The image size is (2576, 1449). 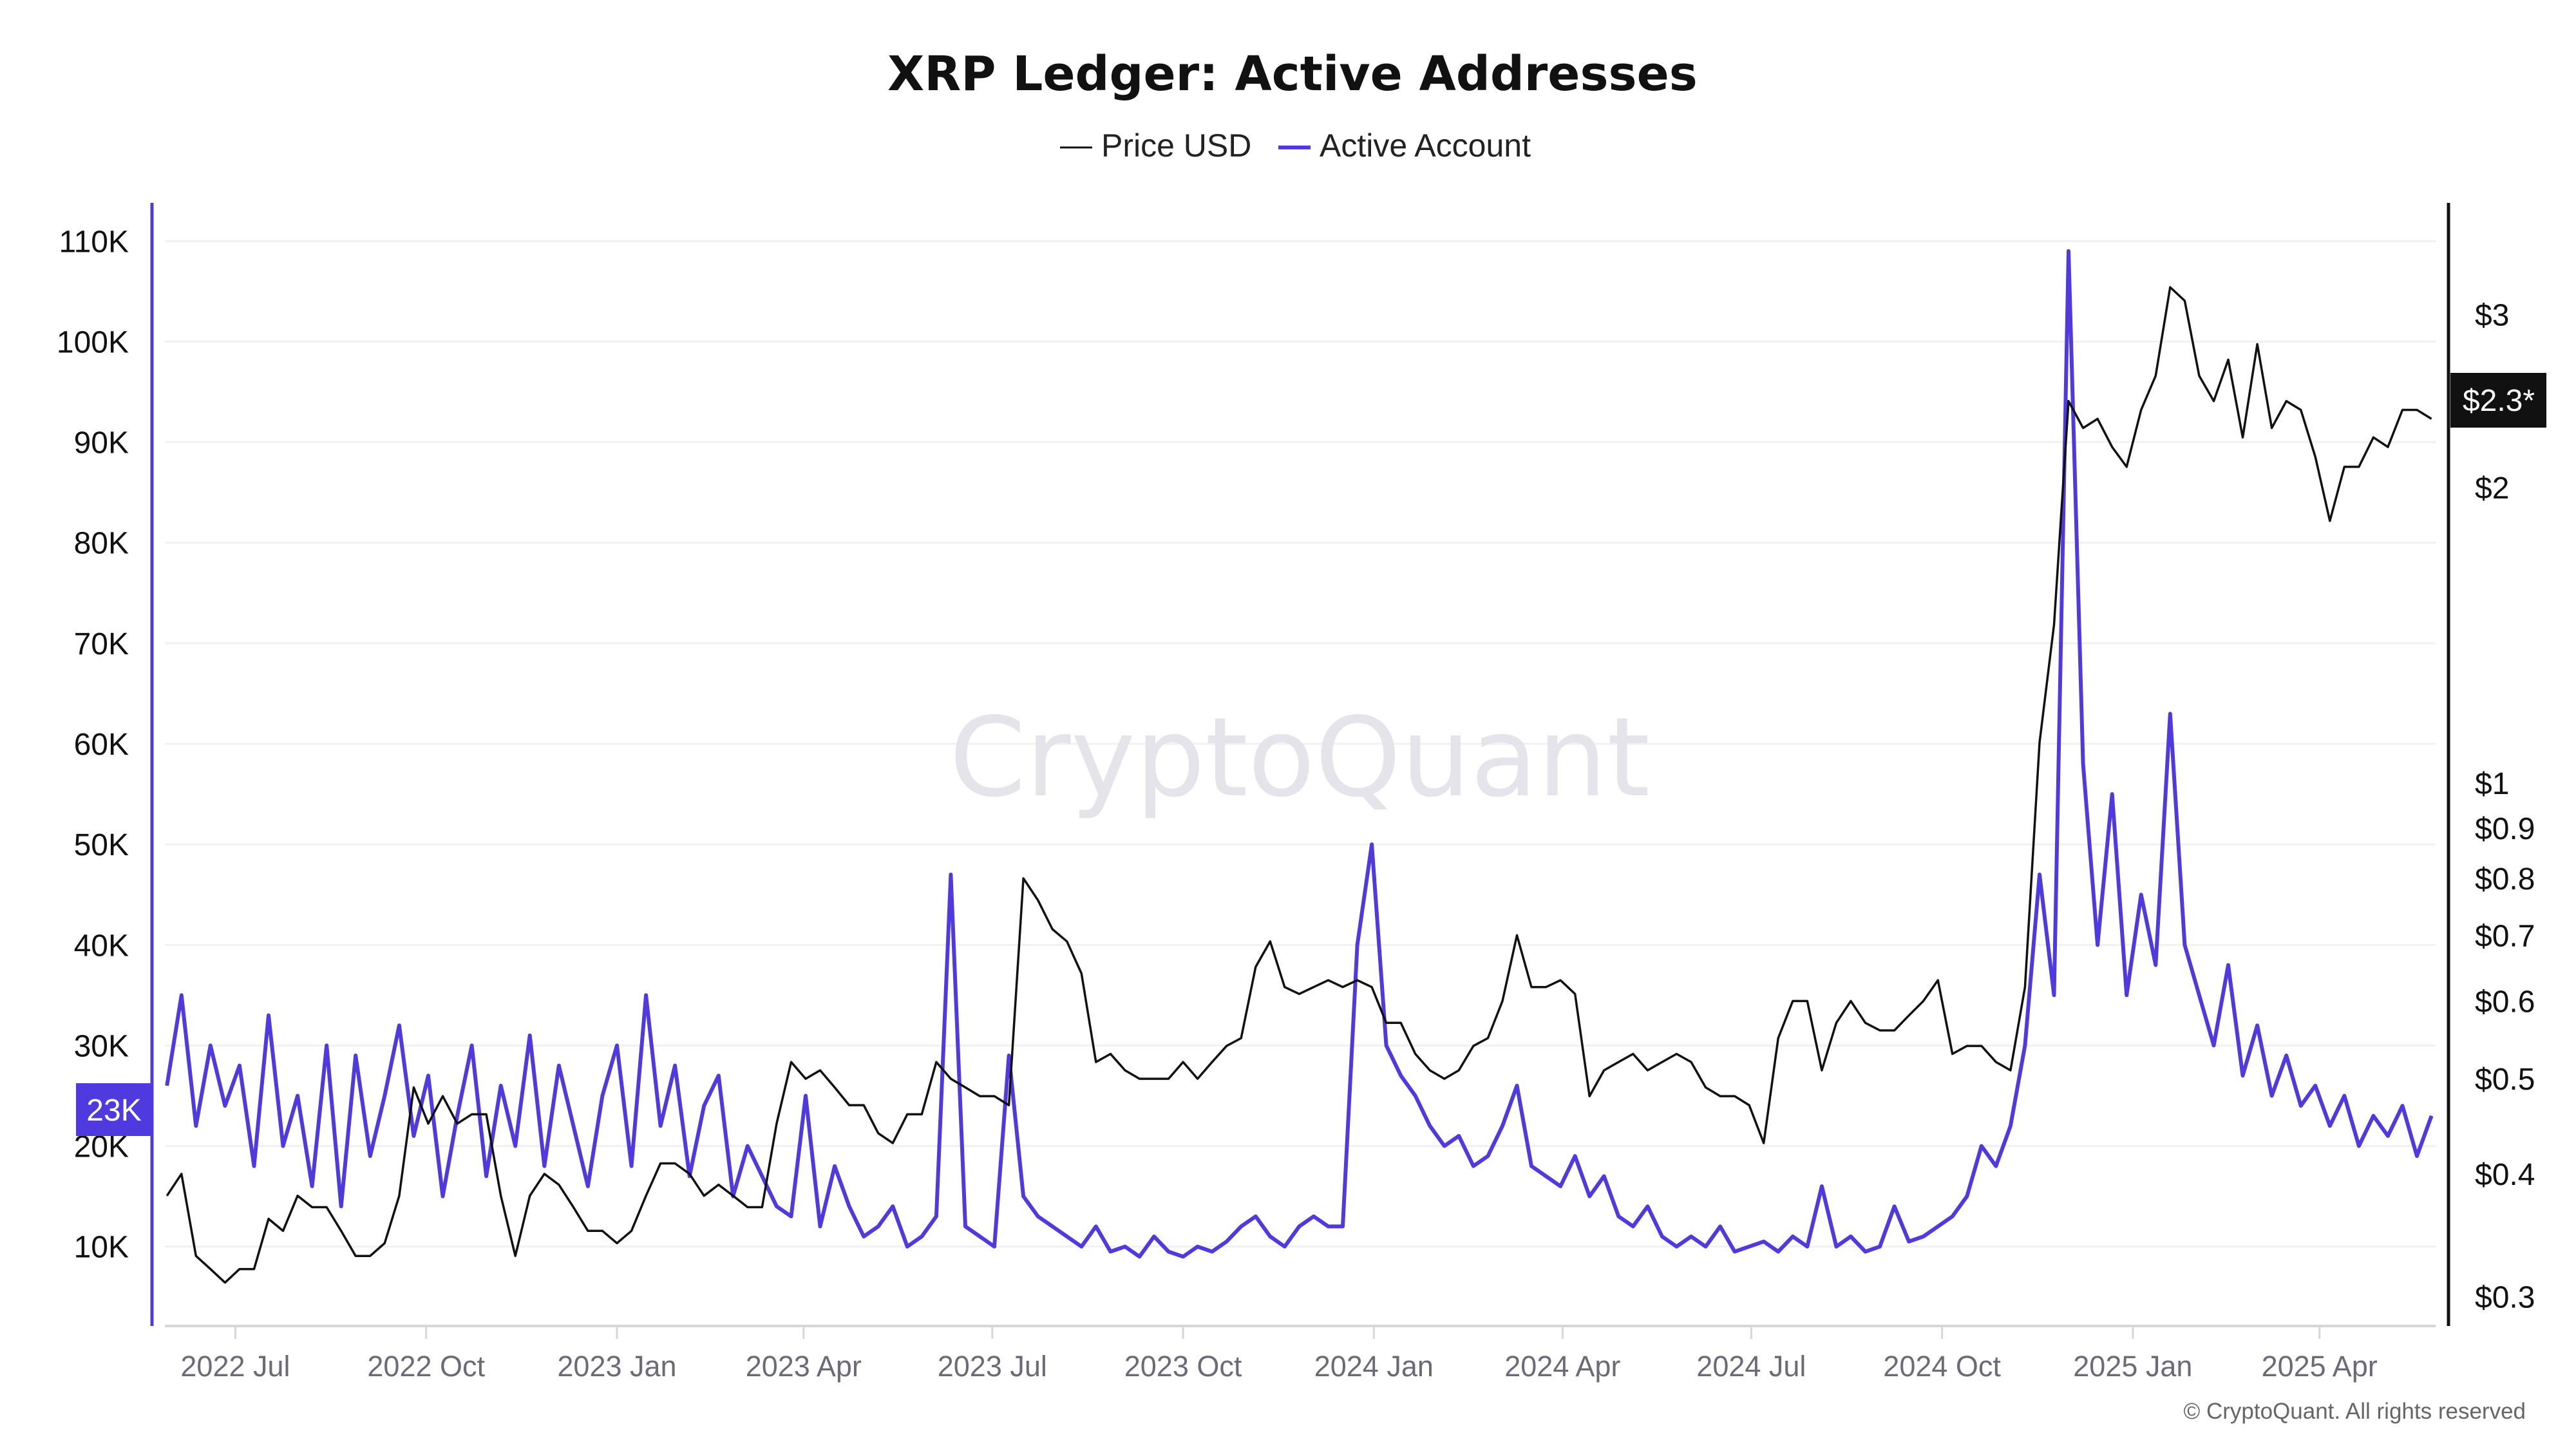 I want to click on current-active-label: 23K, so click(x=113, y=1111).